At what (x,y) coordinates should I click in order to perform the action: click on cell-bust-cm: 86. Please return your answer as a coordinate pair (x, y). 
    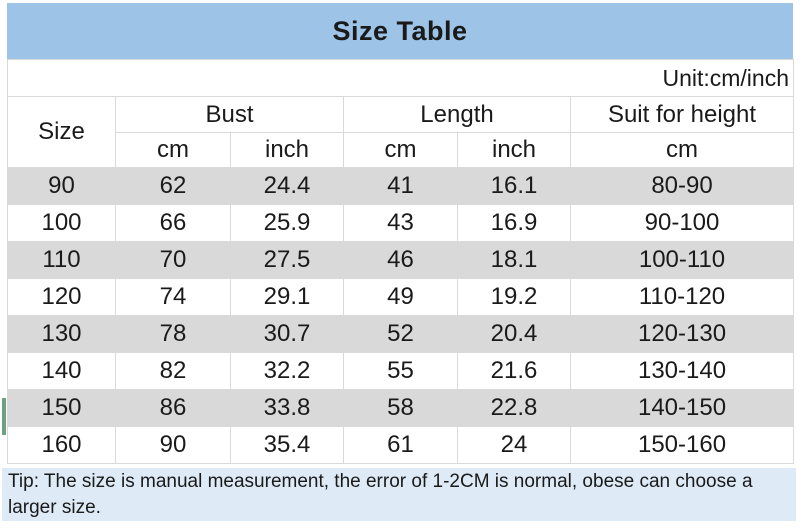
    Looking at the image, I should click on (173, 408).